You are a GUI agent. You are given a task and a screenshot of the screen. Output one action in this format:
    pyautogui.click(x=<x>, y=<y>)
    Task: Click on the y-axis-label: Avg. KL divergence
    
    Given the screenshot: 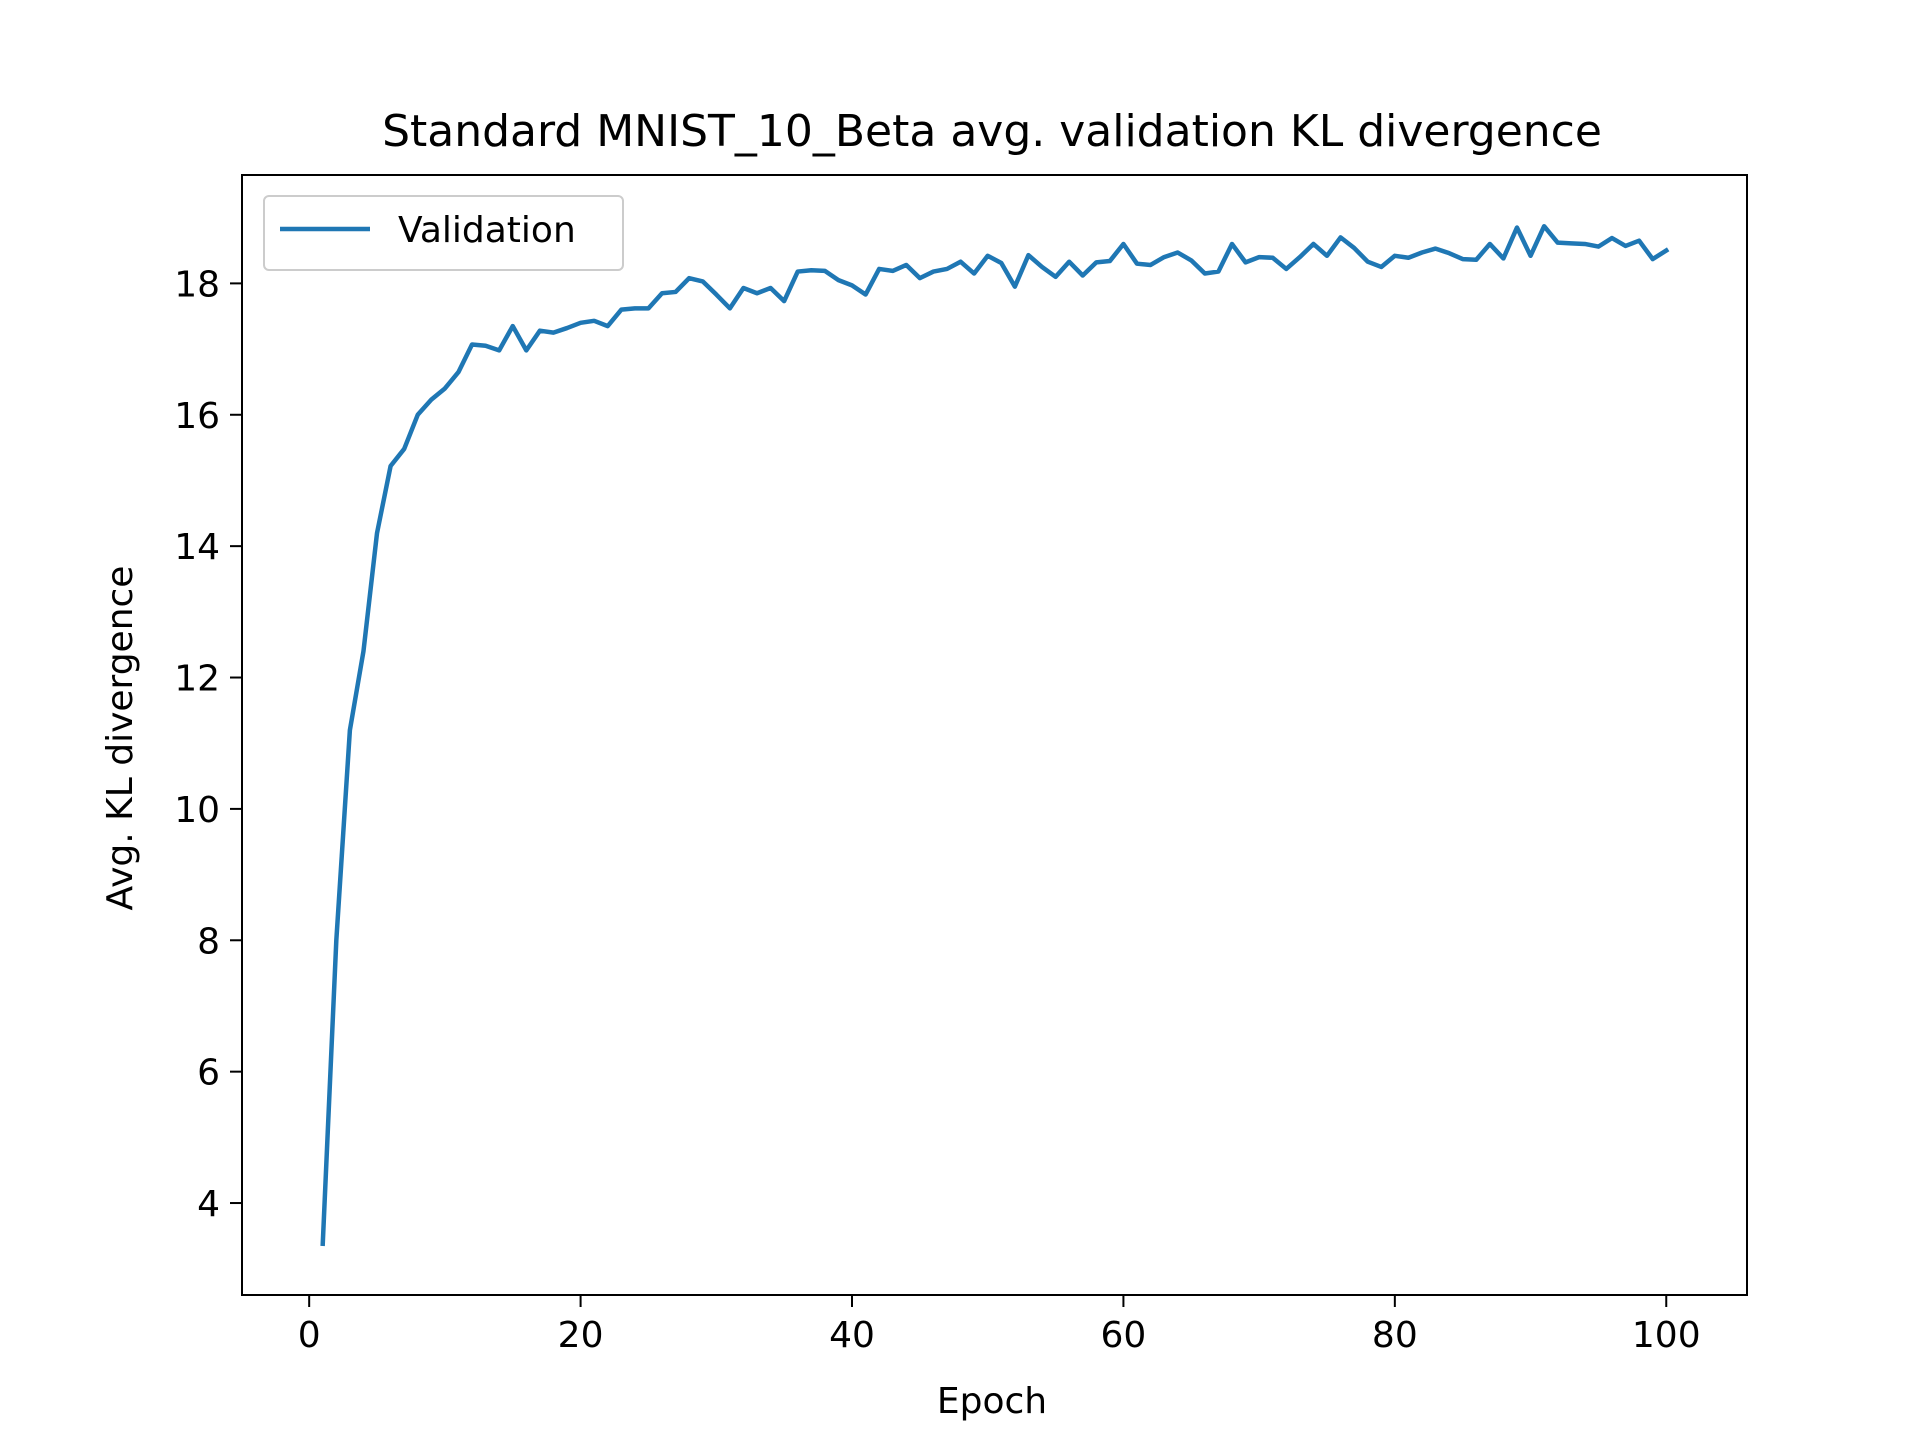 What is the action you would take?
    pyautogui.click(x=120, y=738)
    